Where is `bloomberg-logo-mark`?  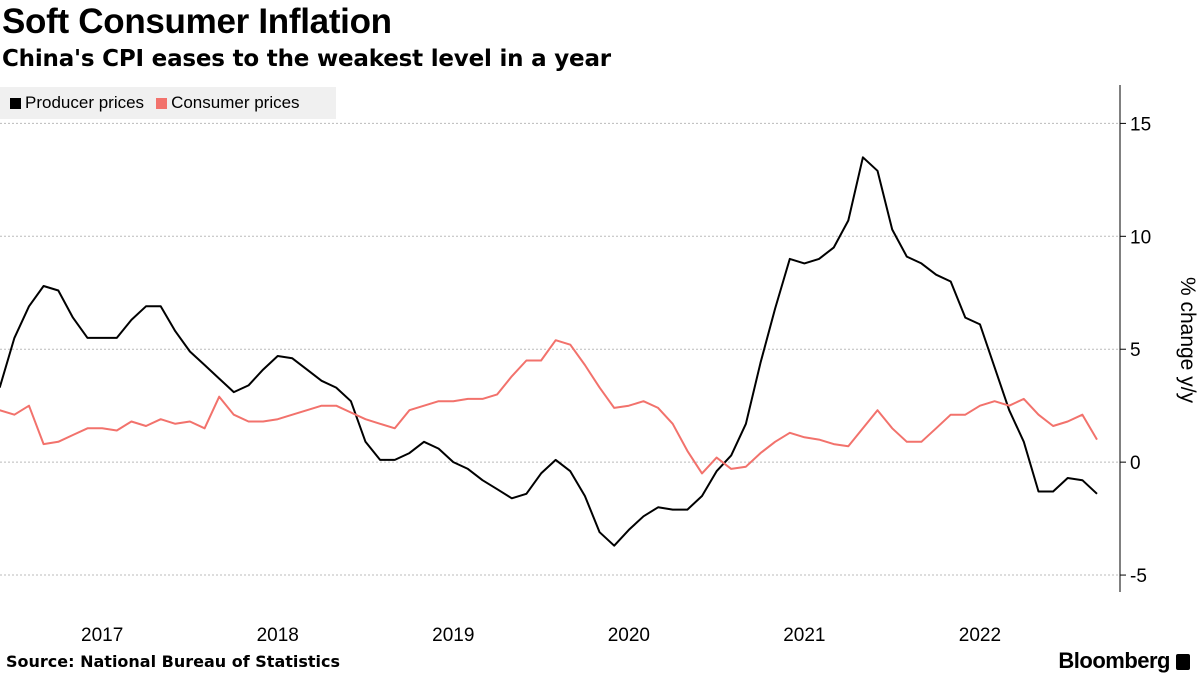
bloomberg-logo-mark is located at coordinates (1183, 662).